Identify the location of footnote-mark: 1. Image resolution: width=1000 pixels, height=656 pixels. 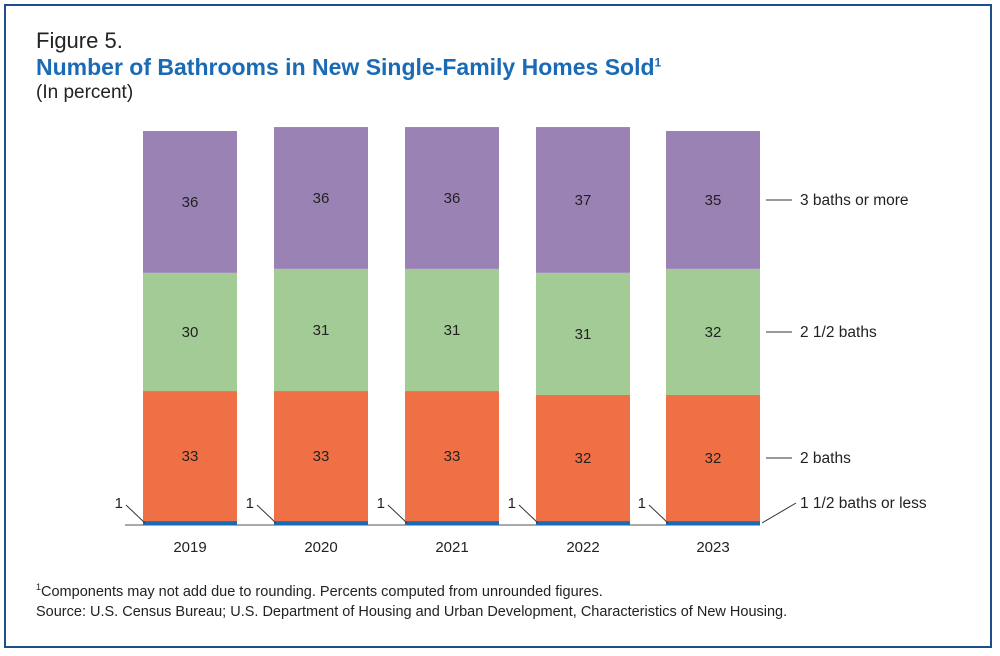
(39, 587).